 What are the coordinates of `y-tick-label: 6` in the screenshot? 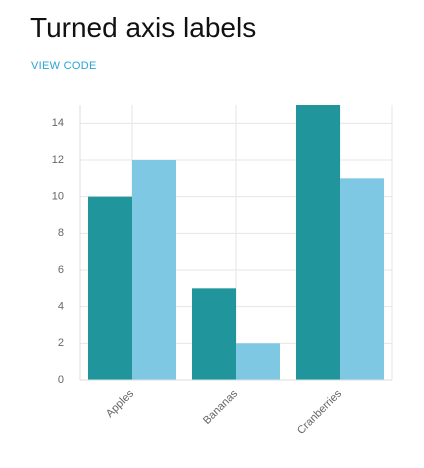 It's located at (61, 270).